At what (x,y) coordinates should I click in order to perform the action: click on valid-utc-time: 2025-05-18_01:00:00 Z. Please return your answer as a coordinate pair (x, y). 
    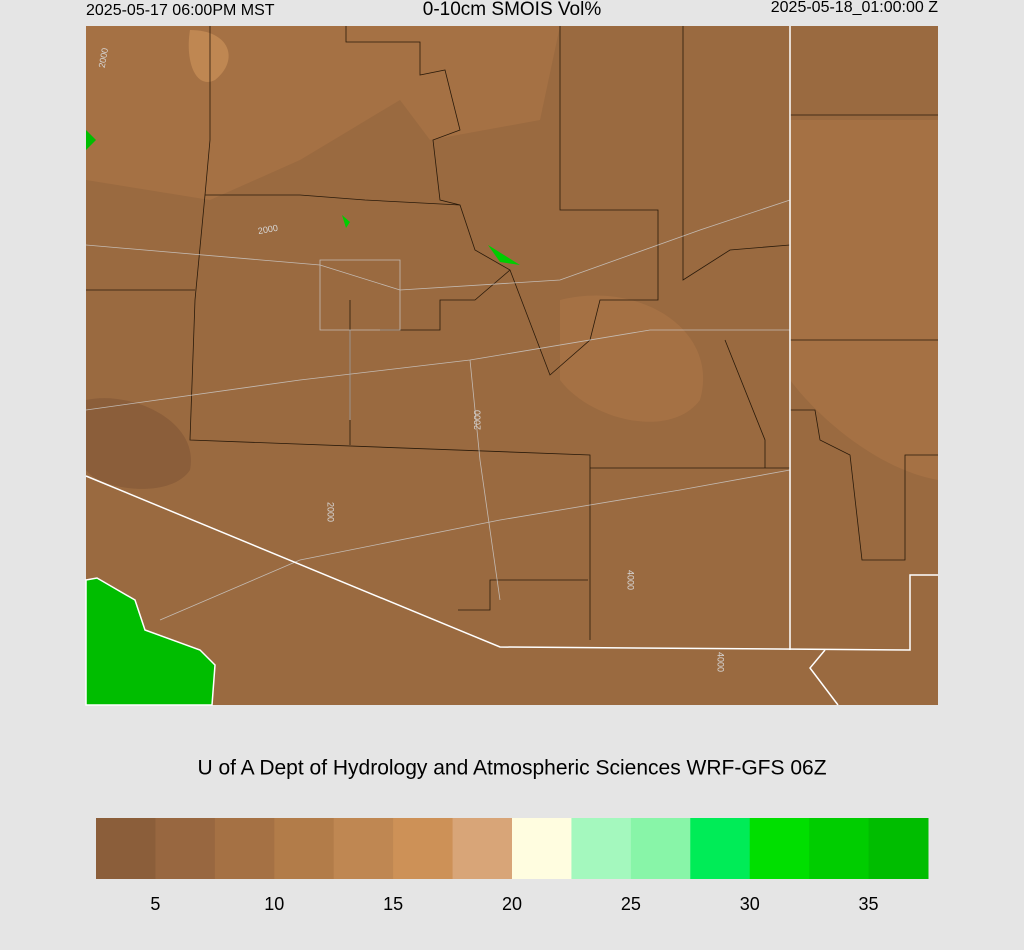
    Looking at the image, I should click on (854, 8).